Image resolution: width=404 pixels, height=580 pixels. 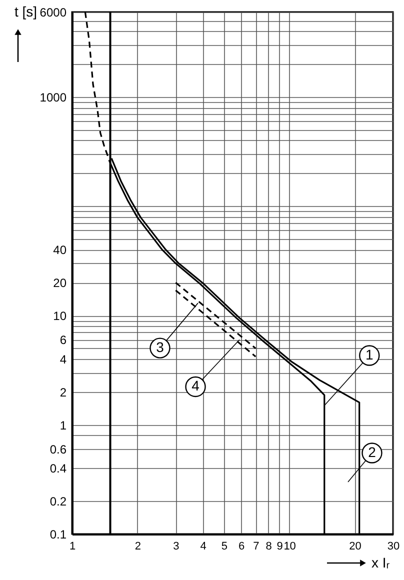 What do you see at coordinates (53, 13) in the screenshot?
I see `y-tick-label: 6000` at bounding box center [53, 13].